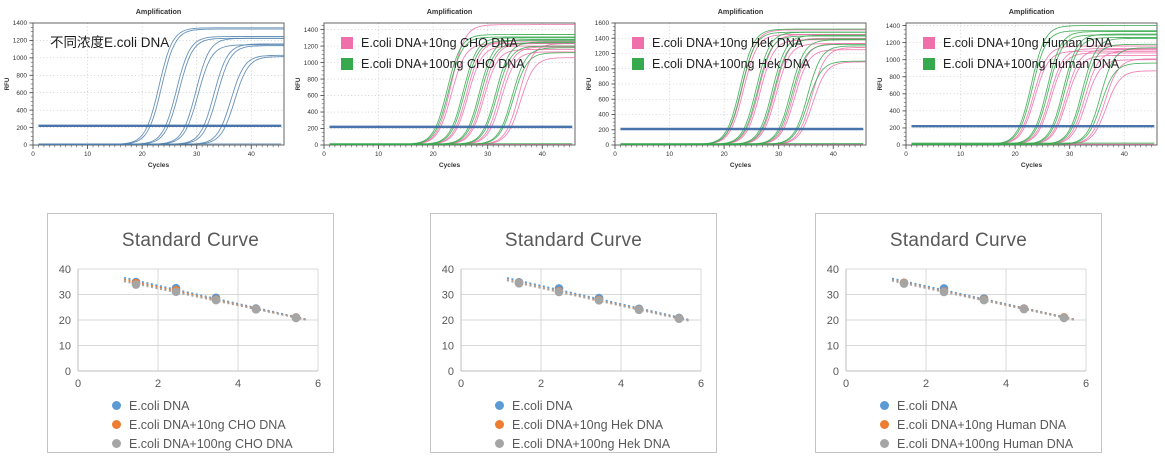  I want to click on std-legend-item: E.coli DNA+10ng CHO DNA, so click(202, 424).